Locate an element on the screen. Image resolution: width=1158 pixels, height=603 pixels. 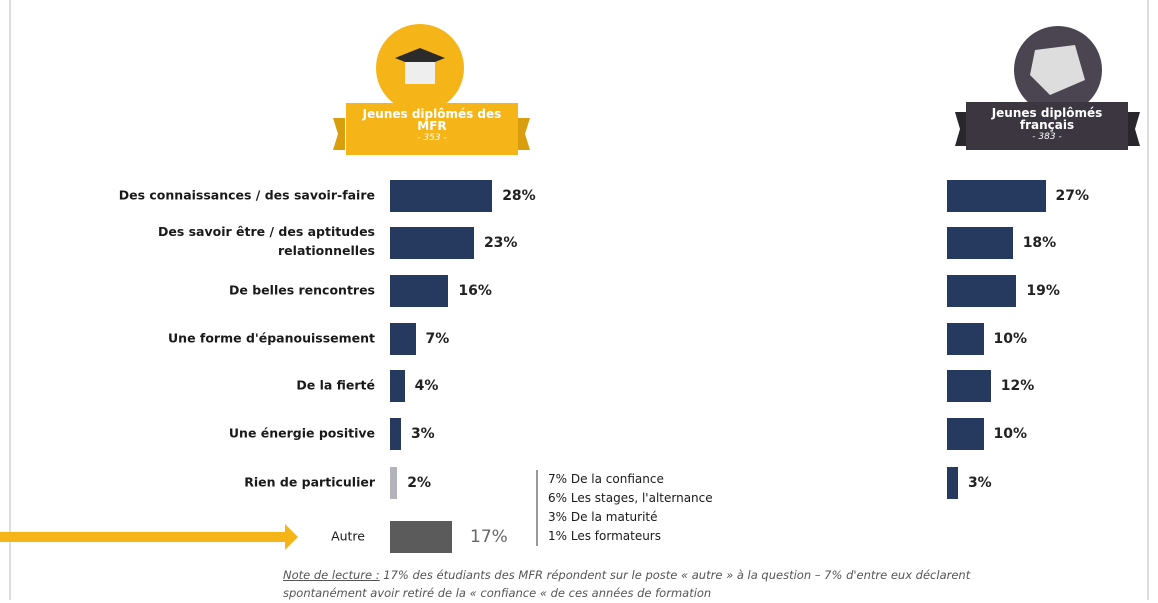
category-label: Une énergie positive is located at coordinates (301, 433).